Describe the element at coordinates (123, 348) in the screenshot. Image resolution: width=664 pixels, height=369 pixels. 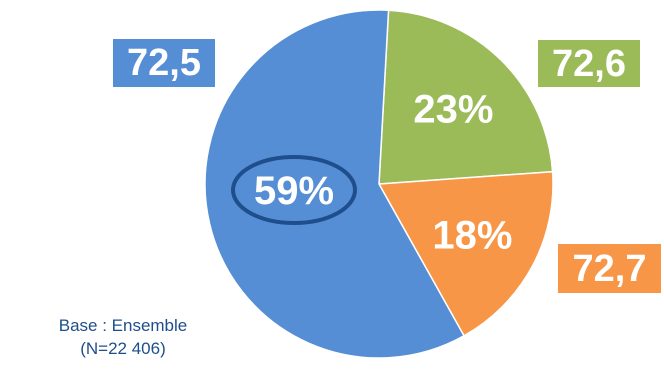
I see `base-note-line2: (N=22 406)` at that location.